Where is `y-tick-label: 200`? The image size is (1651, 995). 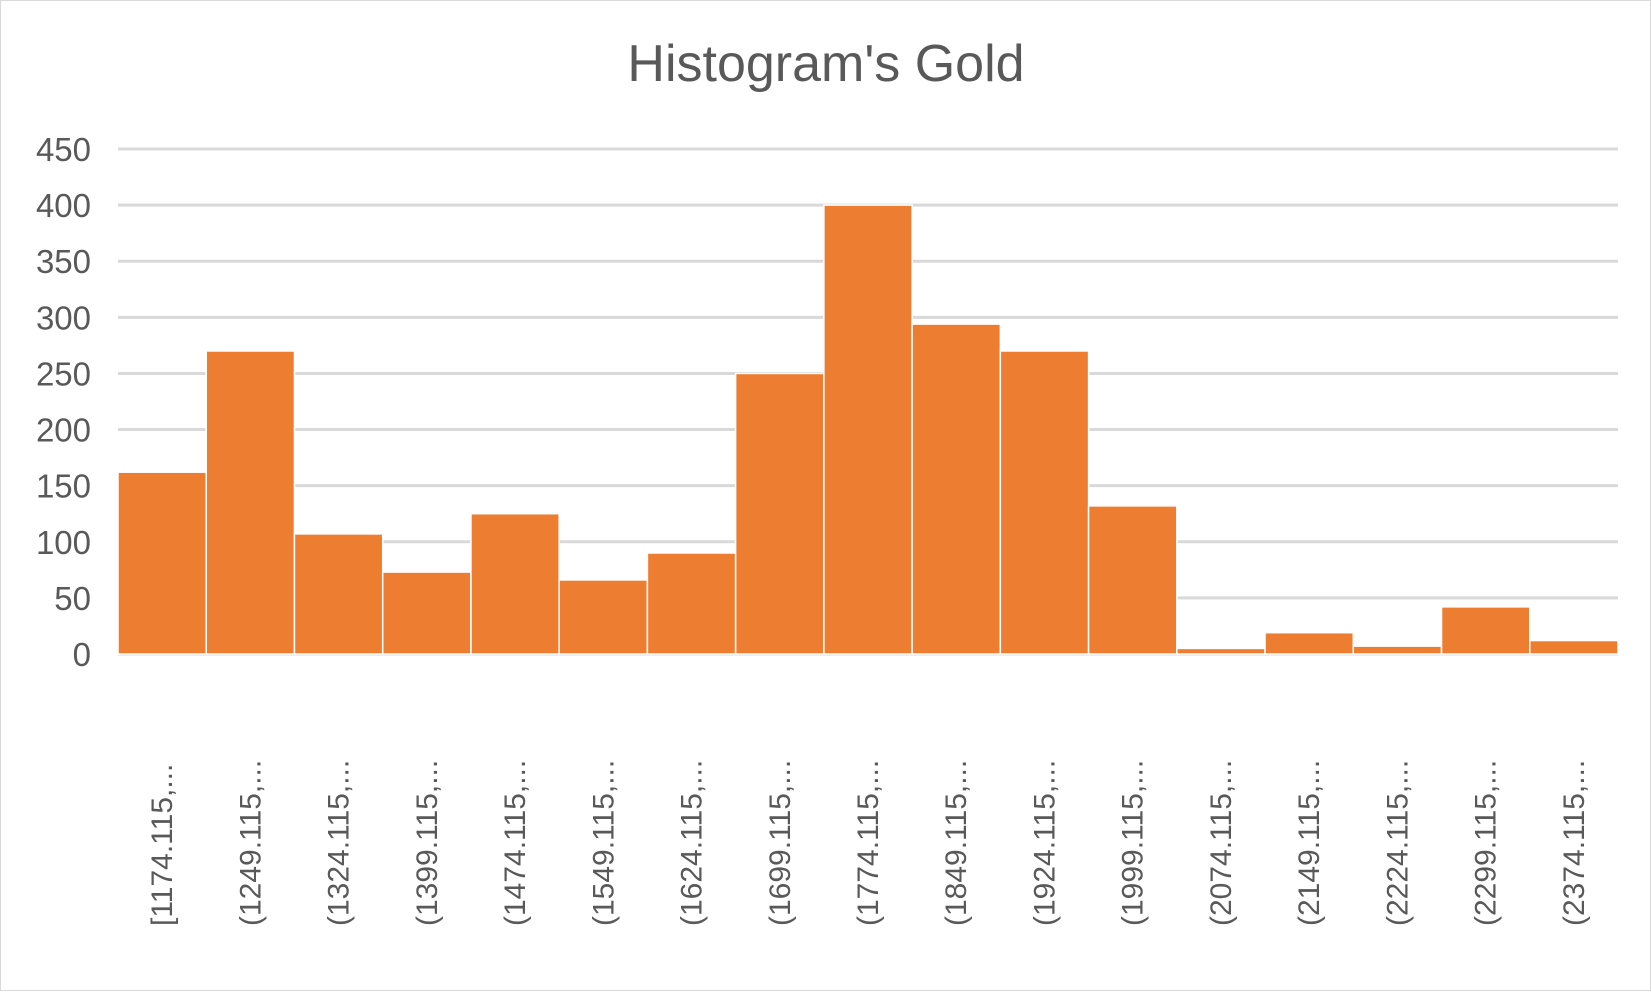
y-tick-label: 200 is located at coordinates (63, 430).